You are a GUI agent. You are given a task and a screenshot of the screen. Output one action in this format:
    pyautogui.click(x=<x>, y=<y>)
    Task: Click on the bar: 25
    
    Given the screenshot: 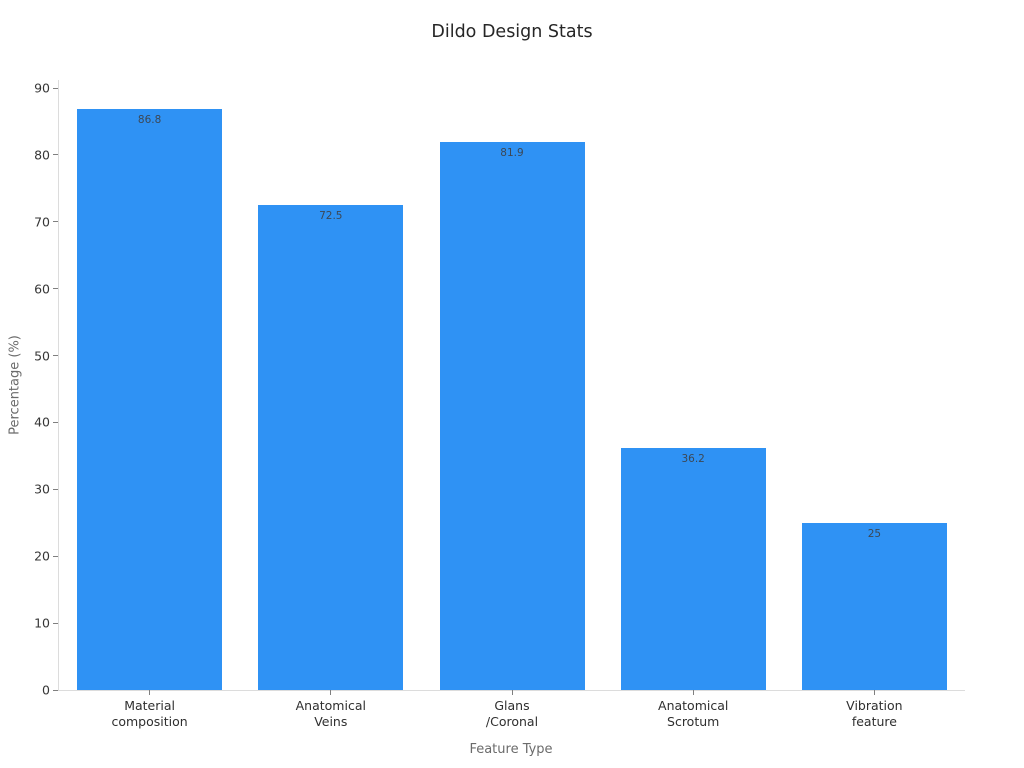 What is the action you would take?
    pyautogui.click(x=874, y=606)
    